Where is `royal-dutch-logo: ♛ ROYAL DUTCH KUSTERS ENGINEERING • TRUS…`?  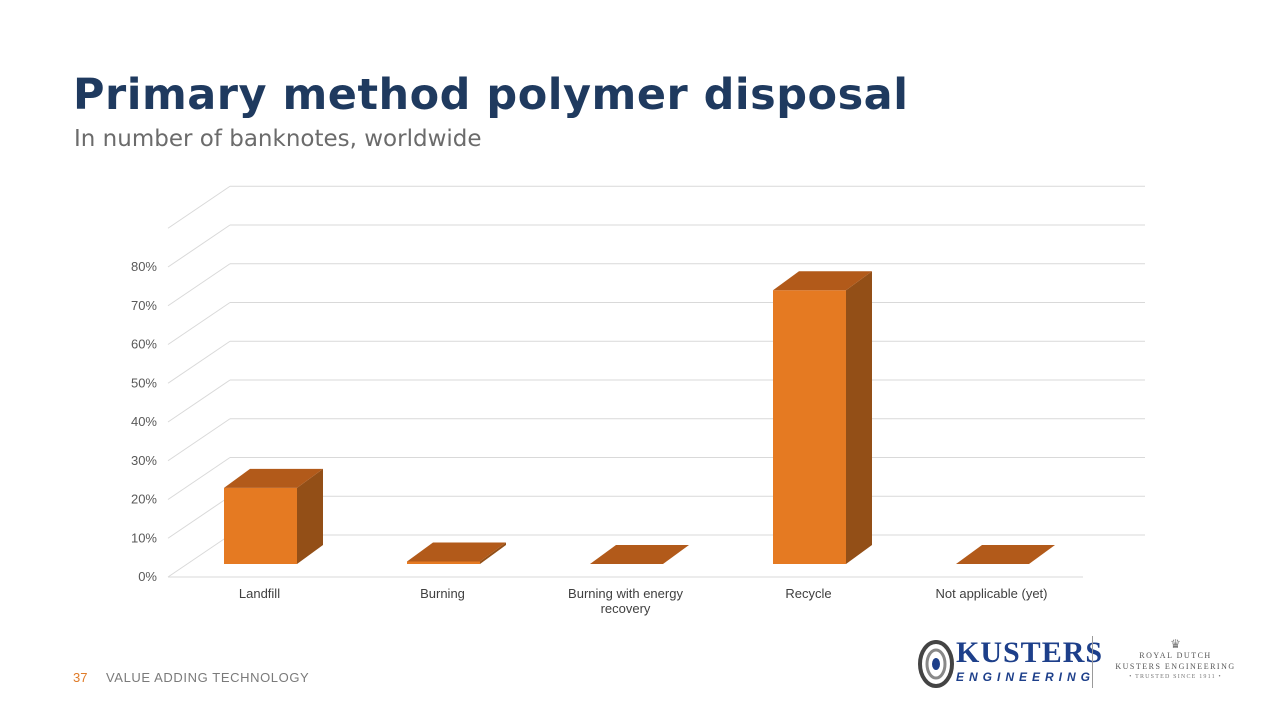
royal-dutch-logo: ♛ ROYAL DUTCH KUSTERS ENGINEERING • TRUS… is located at coordinates (1175, 660).